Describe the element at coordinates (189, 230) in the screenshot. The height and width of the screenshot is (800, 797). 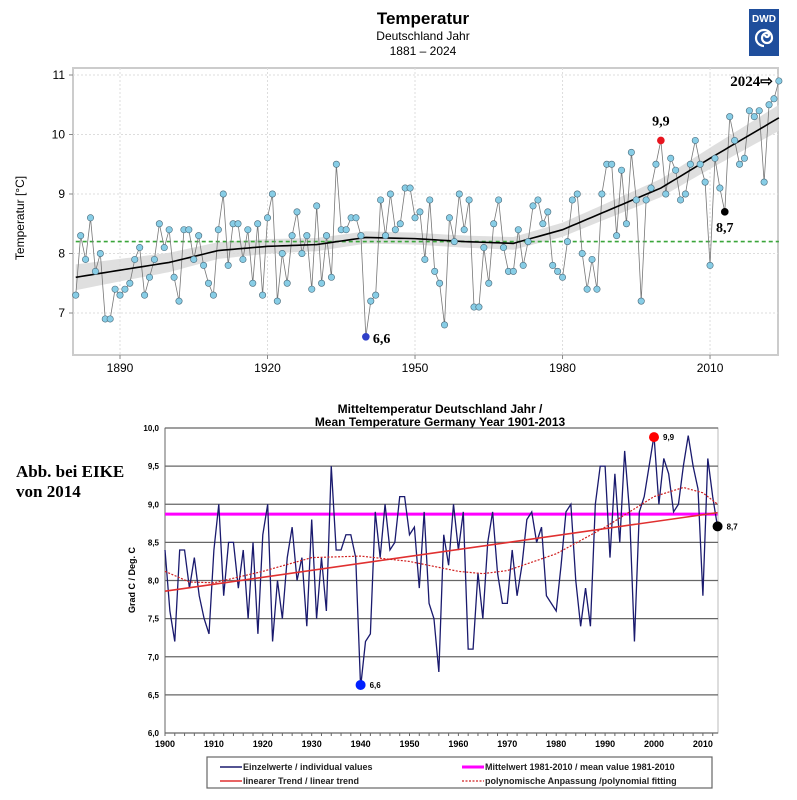
I see `data-point-1904` at that location.